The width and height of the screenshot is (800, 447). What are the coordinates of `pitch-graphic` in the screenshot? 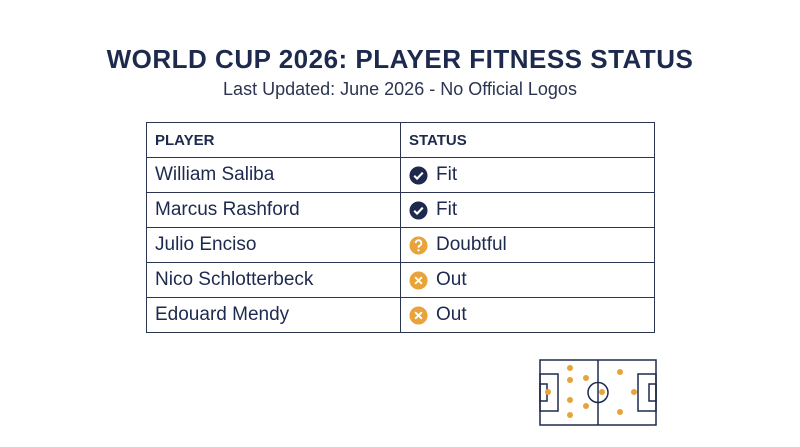 It's located at (598, 392).